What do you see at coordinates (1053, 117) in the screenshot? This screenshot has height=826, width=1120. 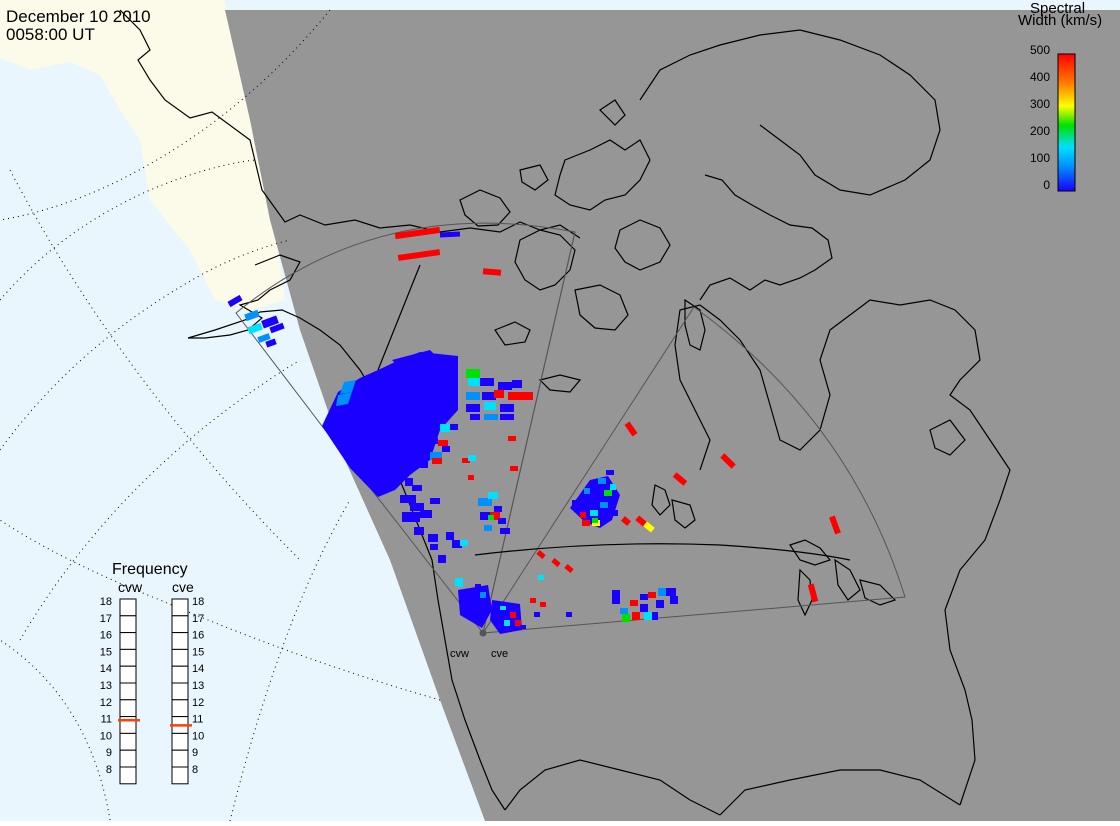 I see `colorbar: 500 400 300 200 100 0` at bounding box center [1053, 117].